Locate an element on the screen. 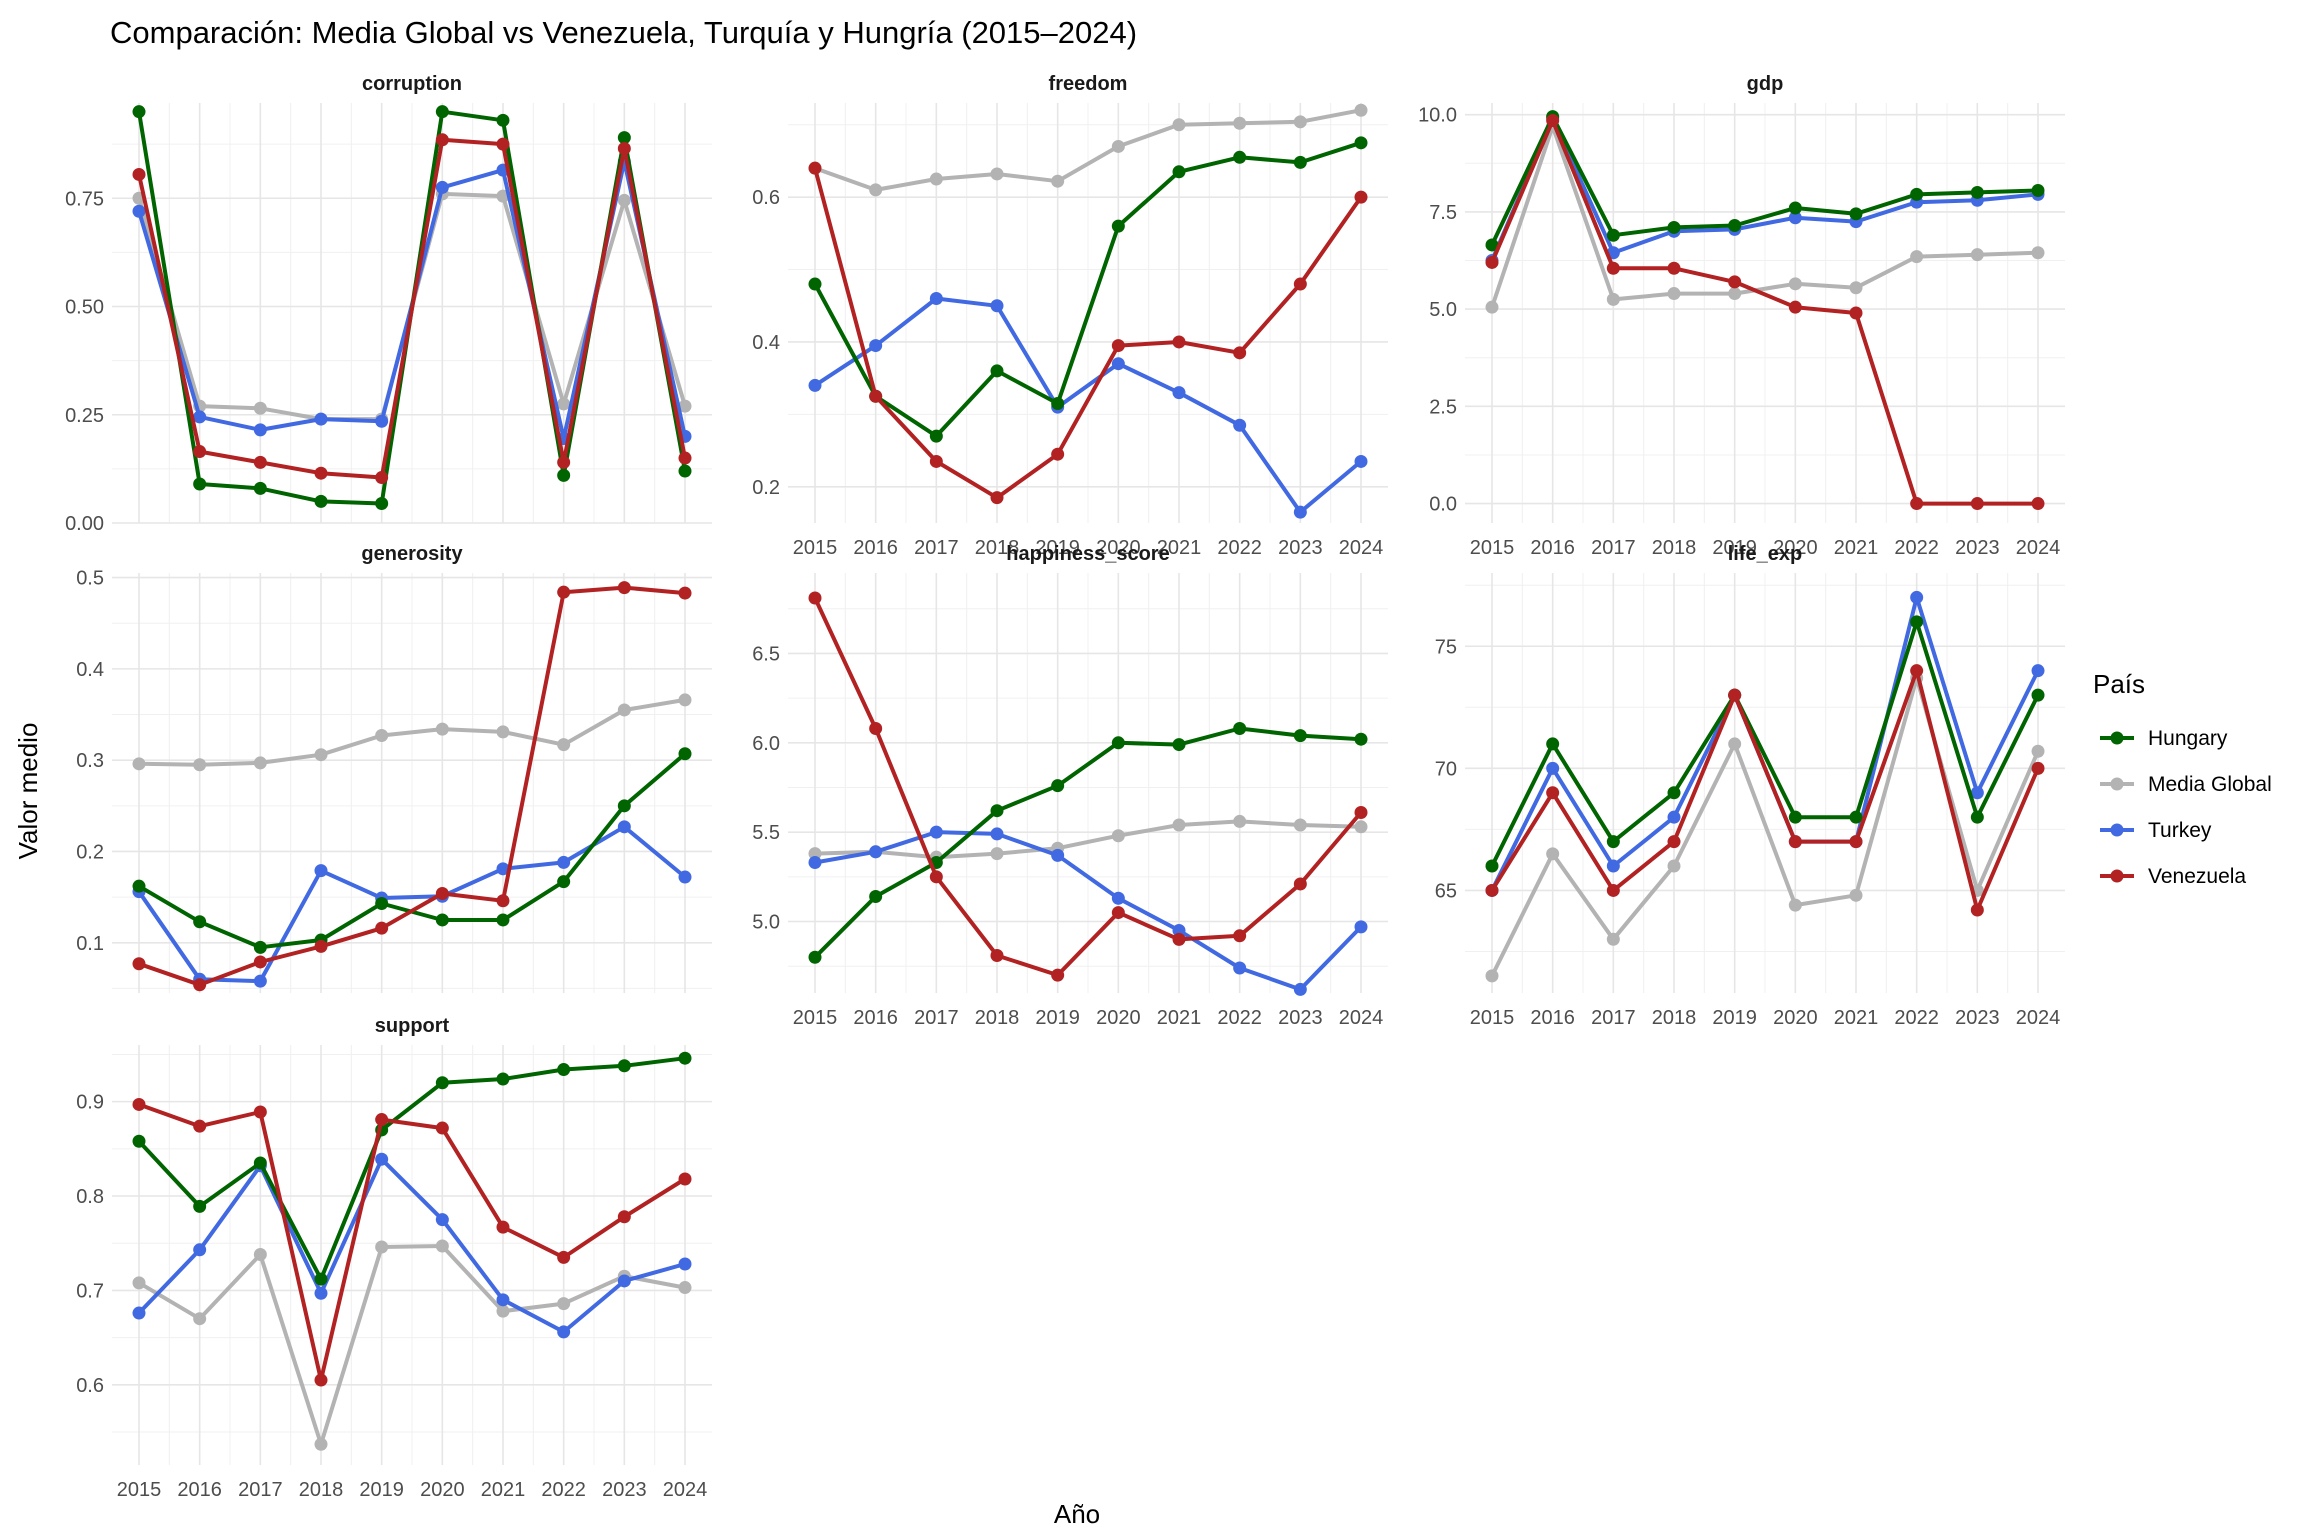 The image size is (2304, 1536). legend-key-point is located at coordinates (2117, 876).